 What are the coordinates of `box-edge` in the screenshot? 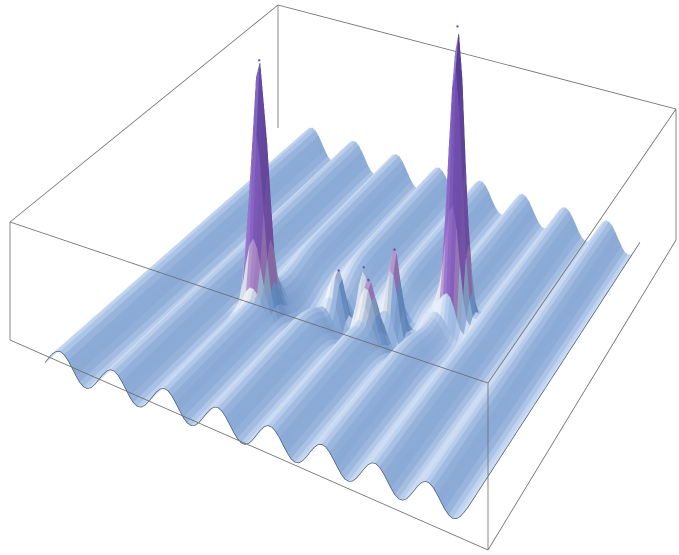 It's located at (477, 57).